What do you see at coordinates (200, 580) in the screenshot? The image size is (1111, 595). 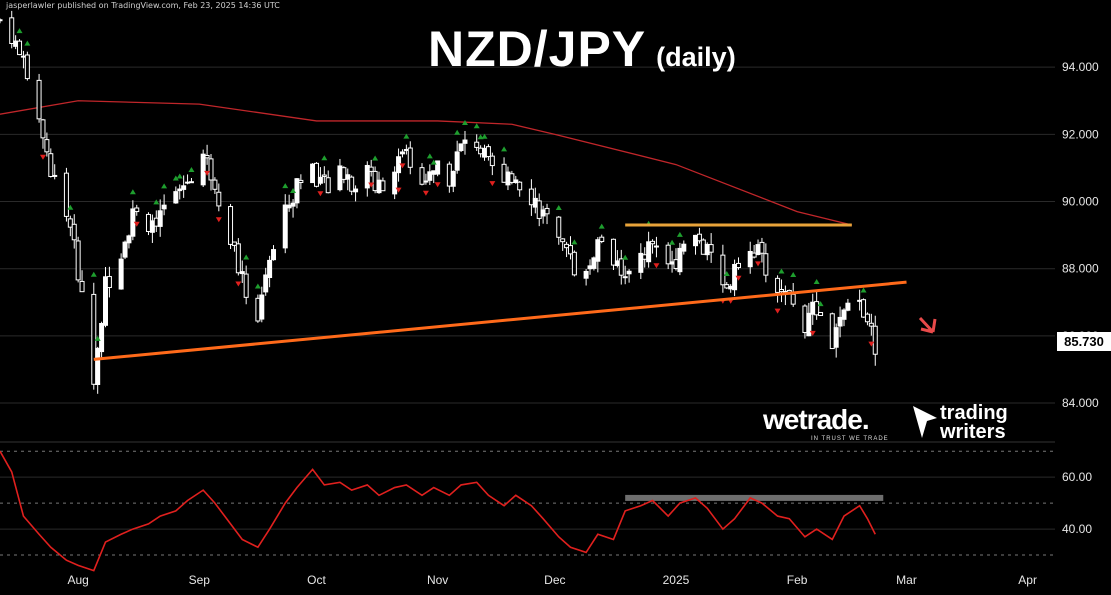 I see `x-tick-label: Sep` at bounding box center [200, 580].